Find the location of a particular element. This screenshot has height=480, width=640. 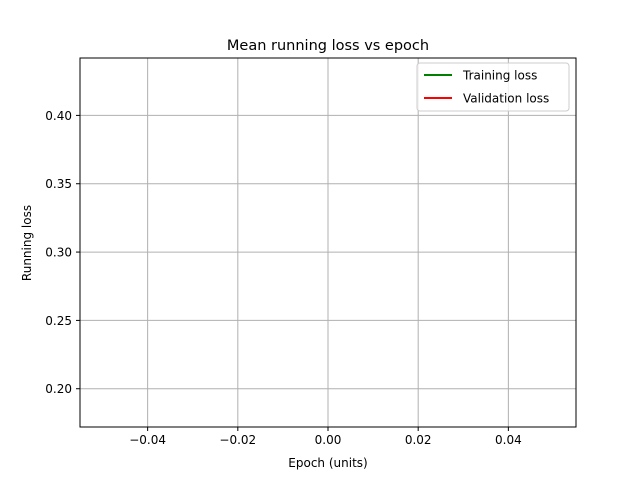

x-ticks: −0.04 −0.02 0.00 0.02 0.04 is located at coordinates (325, 437).